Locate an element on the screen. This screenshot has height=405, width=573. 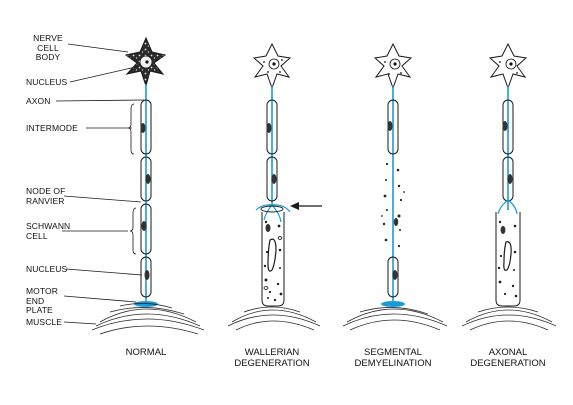
panel-segmental is located at coordinates (395, 186).